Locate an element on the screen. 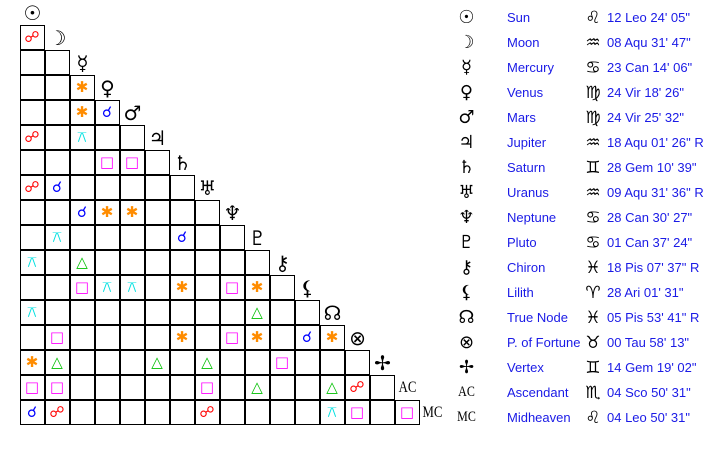  lilith-icon: ⚸ is located at coordinates (466, 292).